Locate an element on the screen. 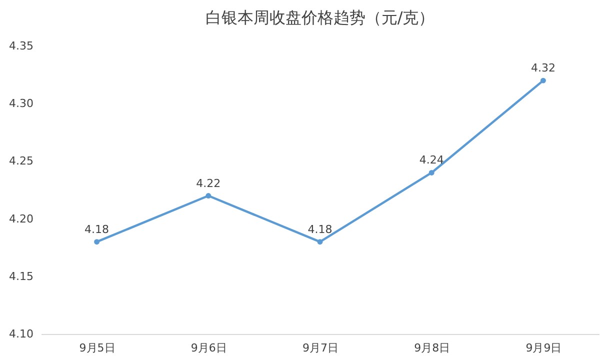 Image resolution: width=613 pixels, height=363 pixels. x-tick-label: 9月8日 is located at coordinates (432, 348).